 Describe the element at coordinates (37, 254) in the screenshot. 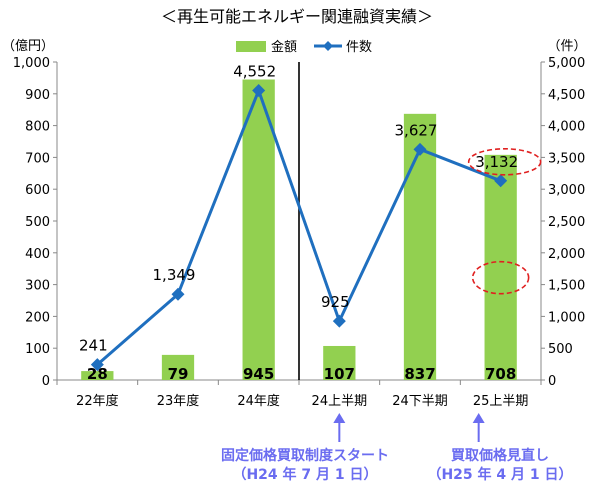

I see `left-tick-label: 400` at that location.